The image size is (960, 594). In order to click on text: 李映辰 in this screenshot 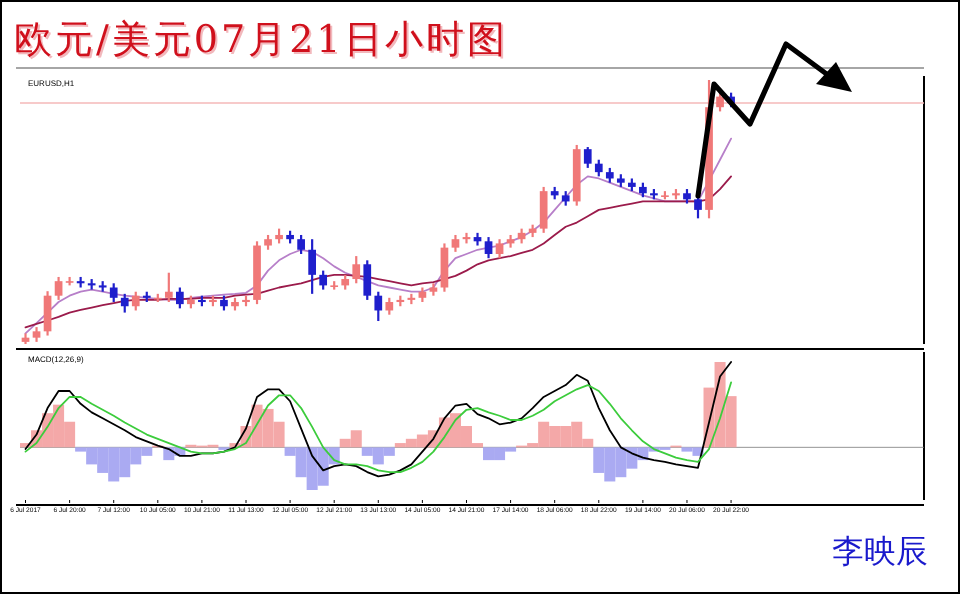, I will do `click(880, 551)`.